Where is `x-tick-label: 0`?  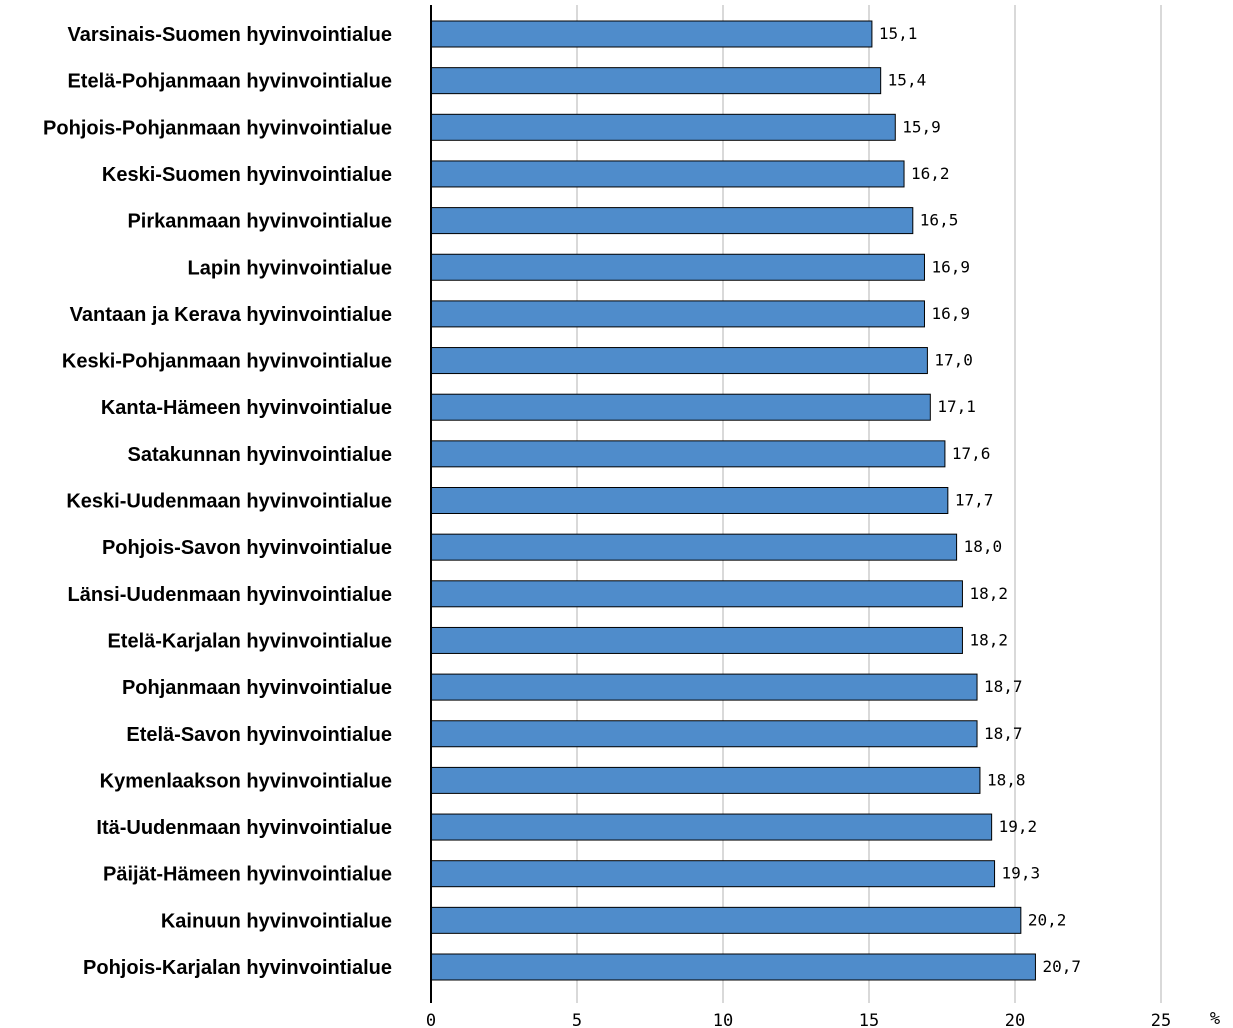 x-tick-label: 0 is located at coordinates (431, 1019).